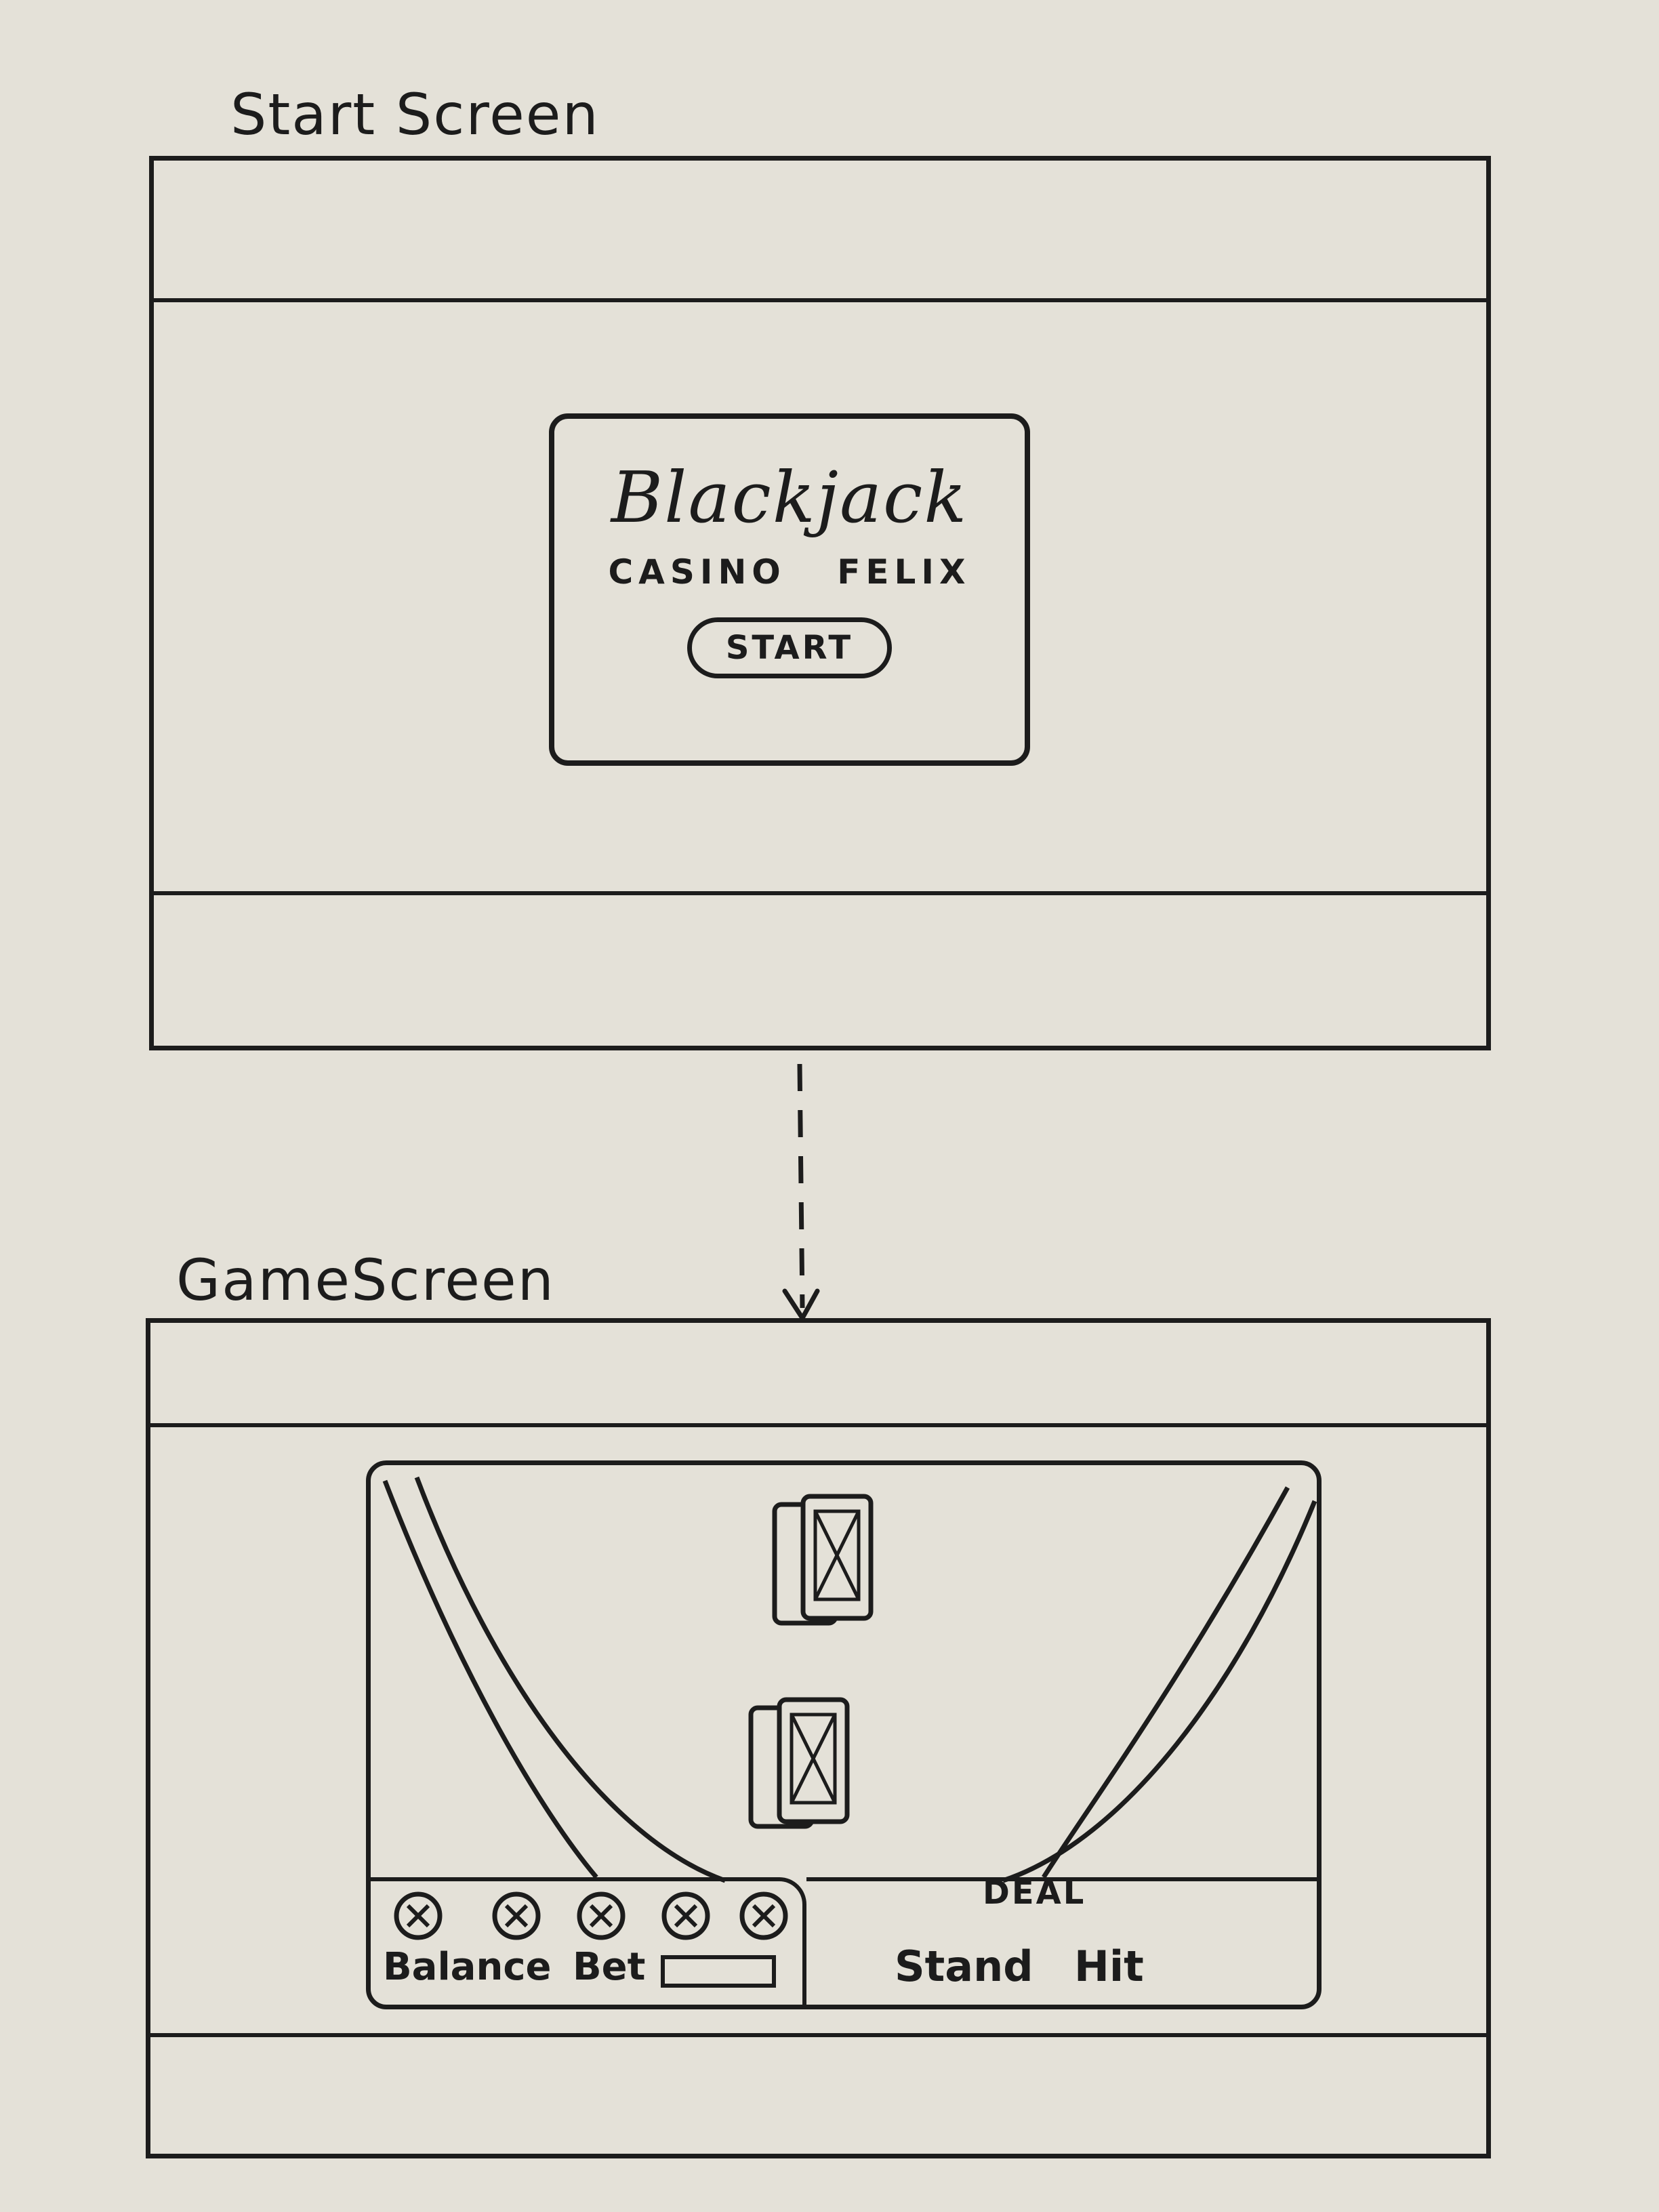  What do you see at coordinates (719, 1971) in the screenshot?
I see `bet-input` at bounding box center [719, 1971].